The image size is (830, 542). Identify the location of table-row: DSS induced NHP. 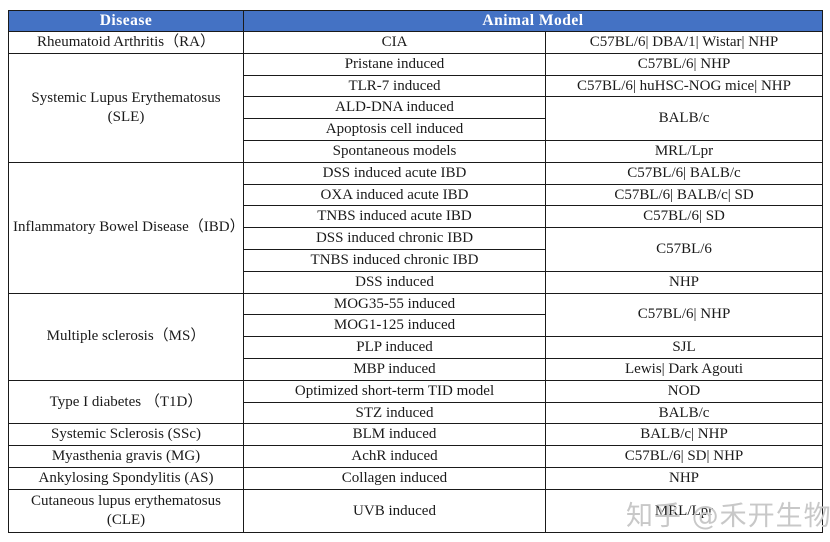
(416, 282).